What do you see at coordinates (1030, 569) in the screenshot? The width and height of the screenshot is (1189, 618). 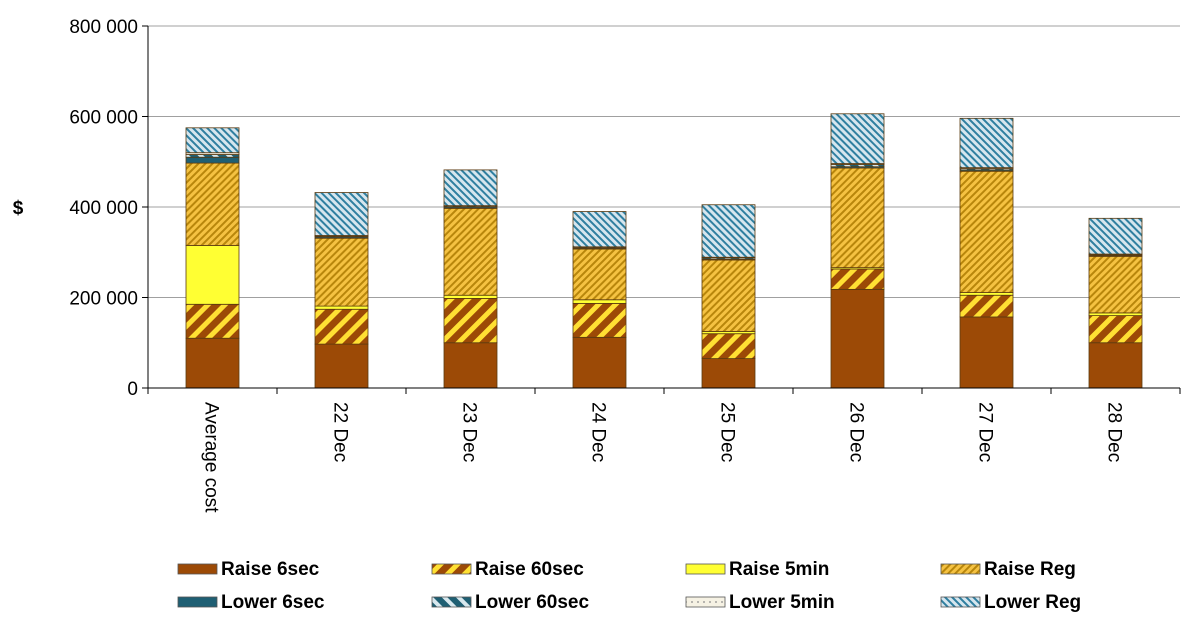 I see `legend-label-raise-reg: Raise Reg` at bounding box center [1030, 569].